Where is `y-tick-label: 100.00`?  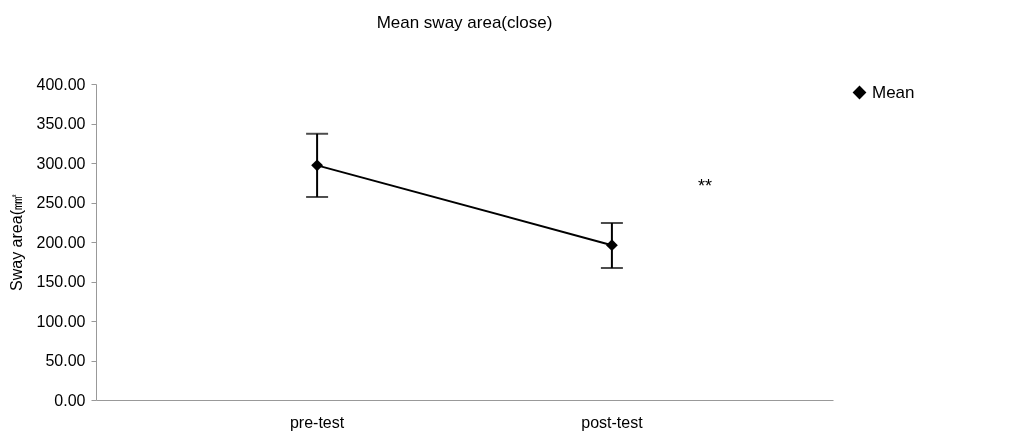
y-tick-label: 100.00 is located at coordinates (61, 321).